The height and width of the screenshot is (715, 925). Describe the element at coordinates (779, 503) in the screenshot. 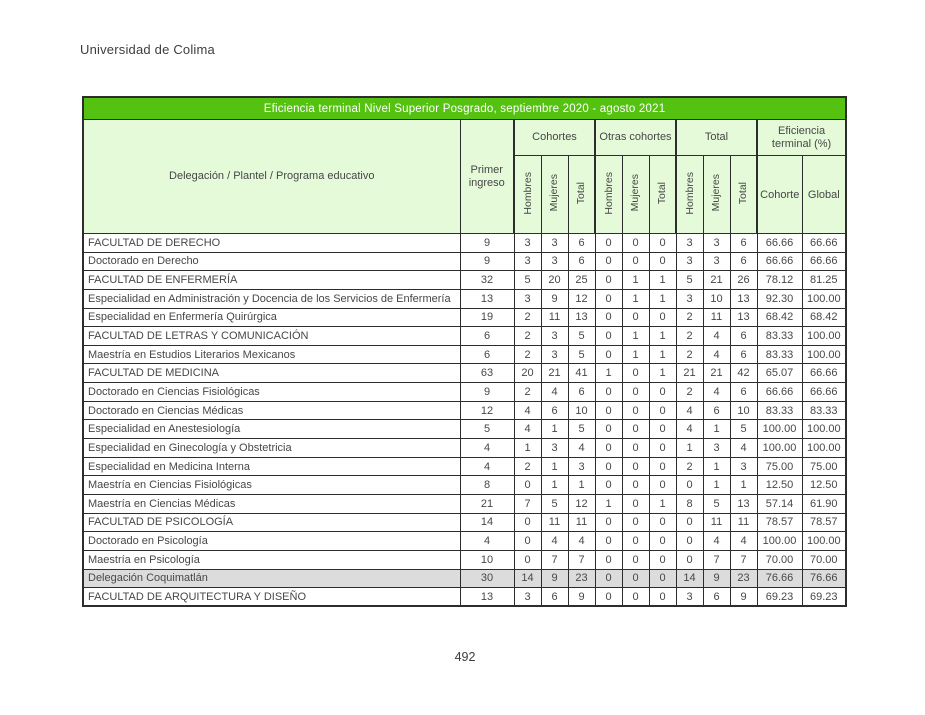

I see `value-cell: 57.14` at that location.